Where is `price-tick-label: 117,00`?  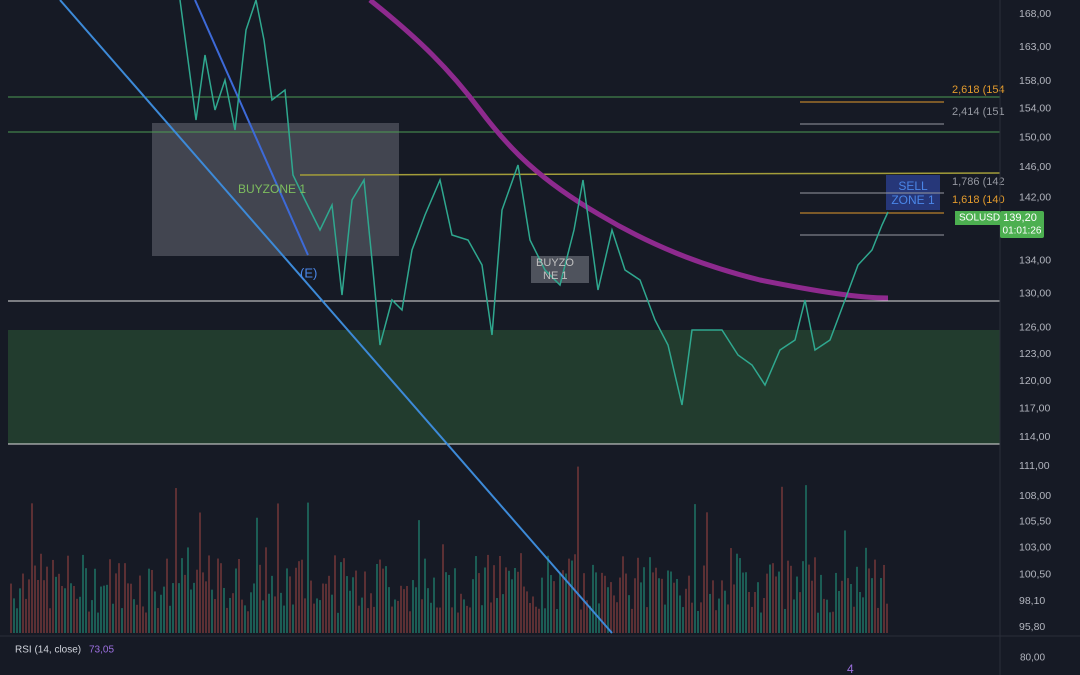 price-tick-label: 117,00 is located at coordinates (1034, 409).